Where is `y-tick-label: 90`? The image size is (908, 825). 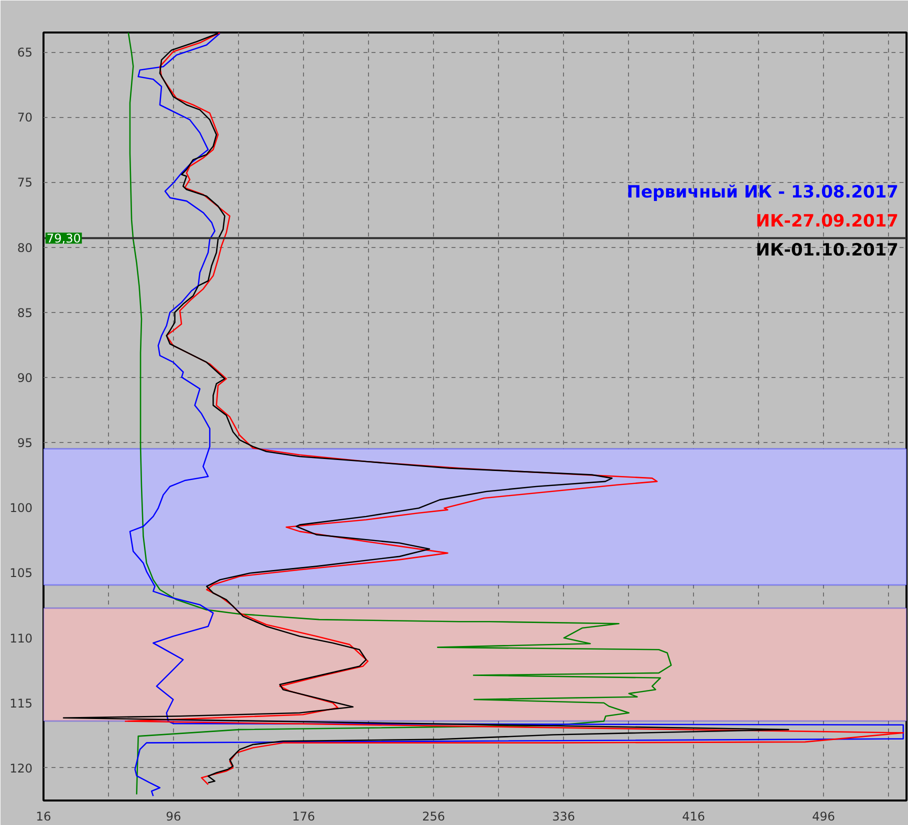 y-tick-label: 90 is located at coordinates (25, 377).